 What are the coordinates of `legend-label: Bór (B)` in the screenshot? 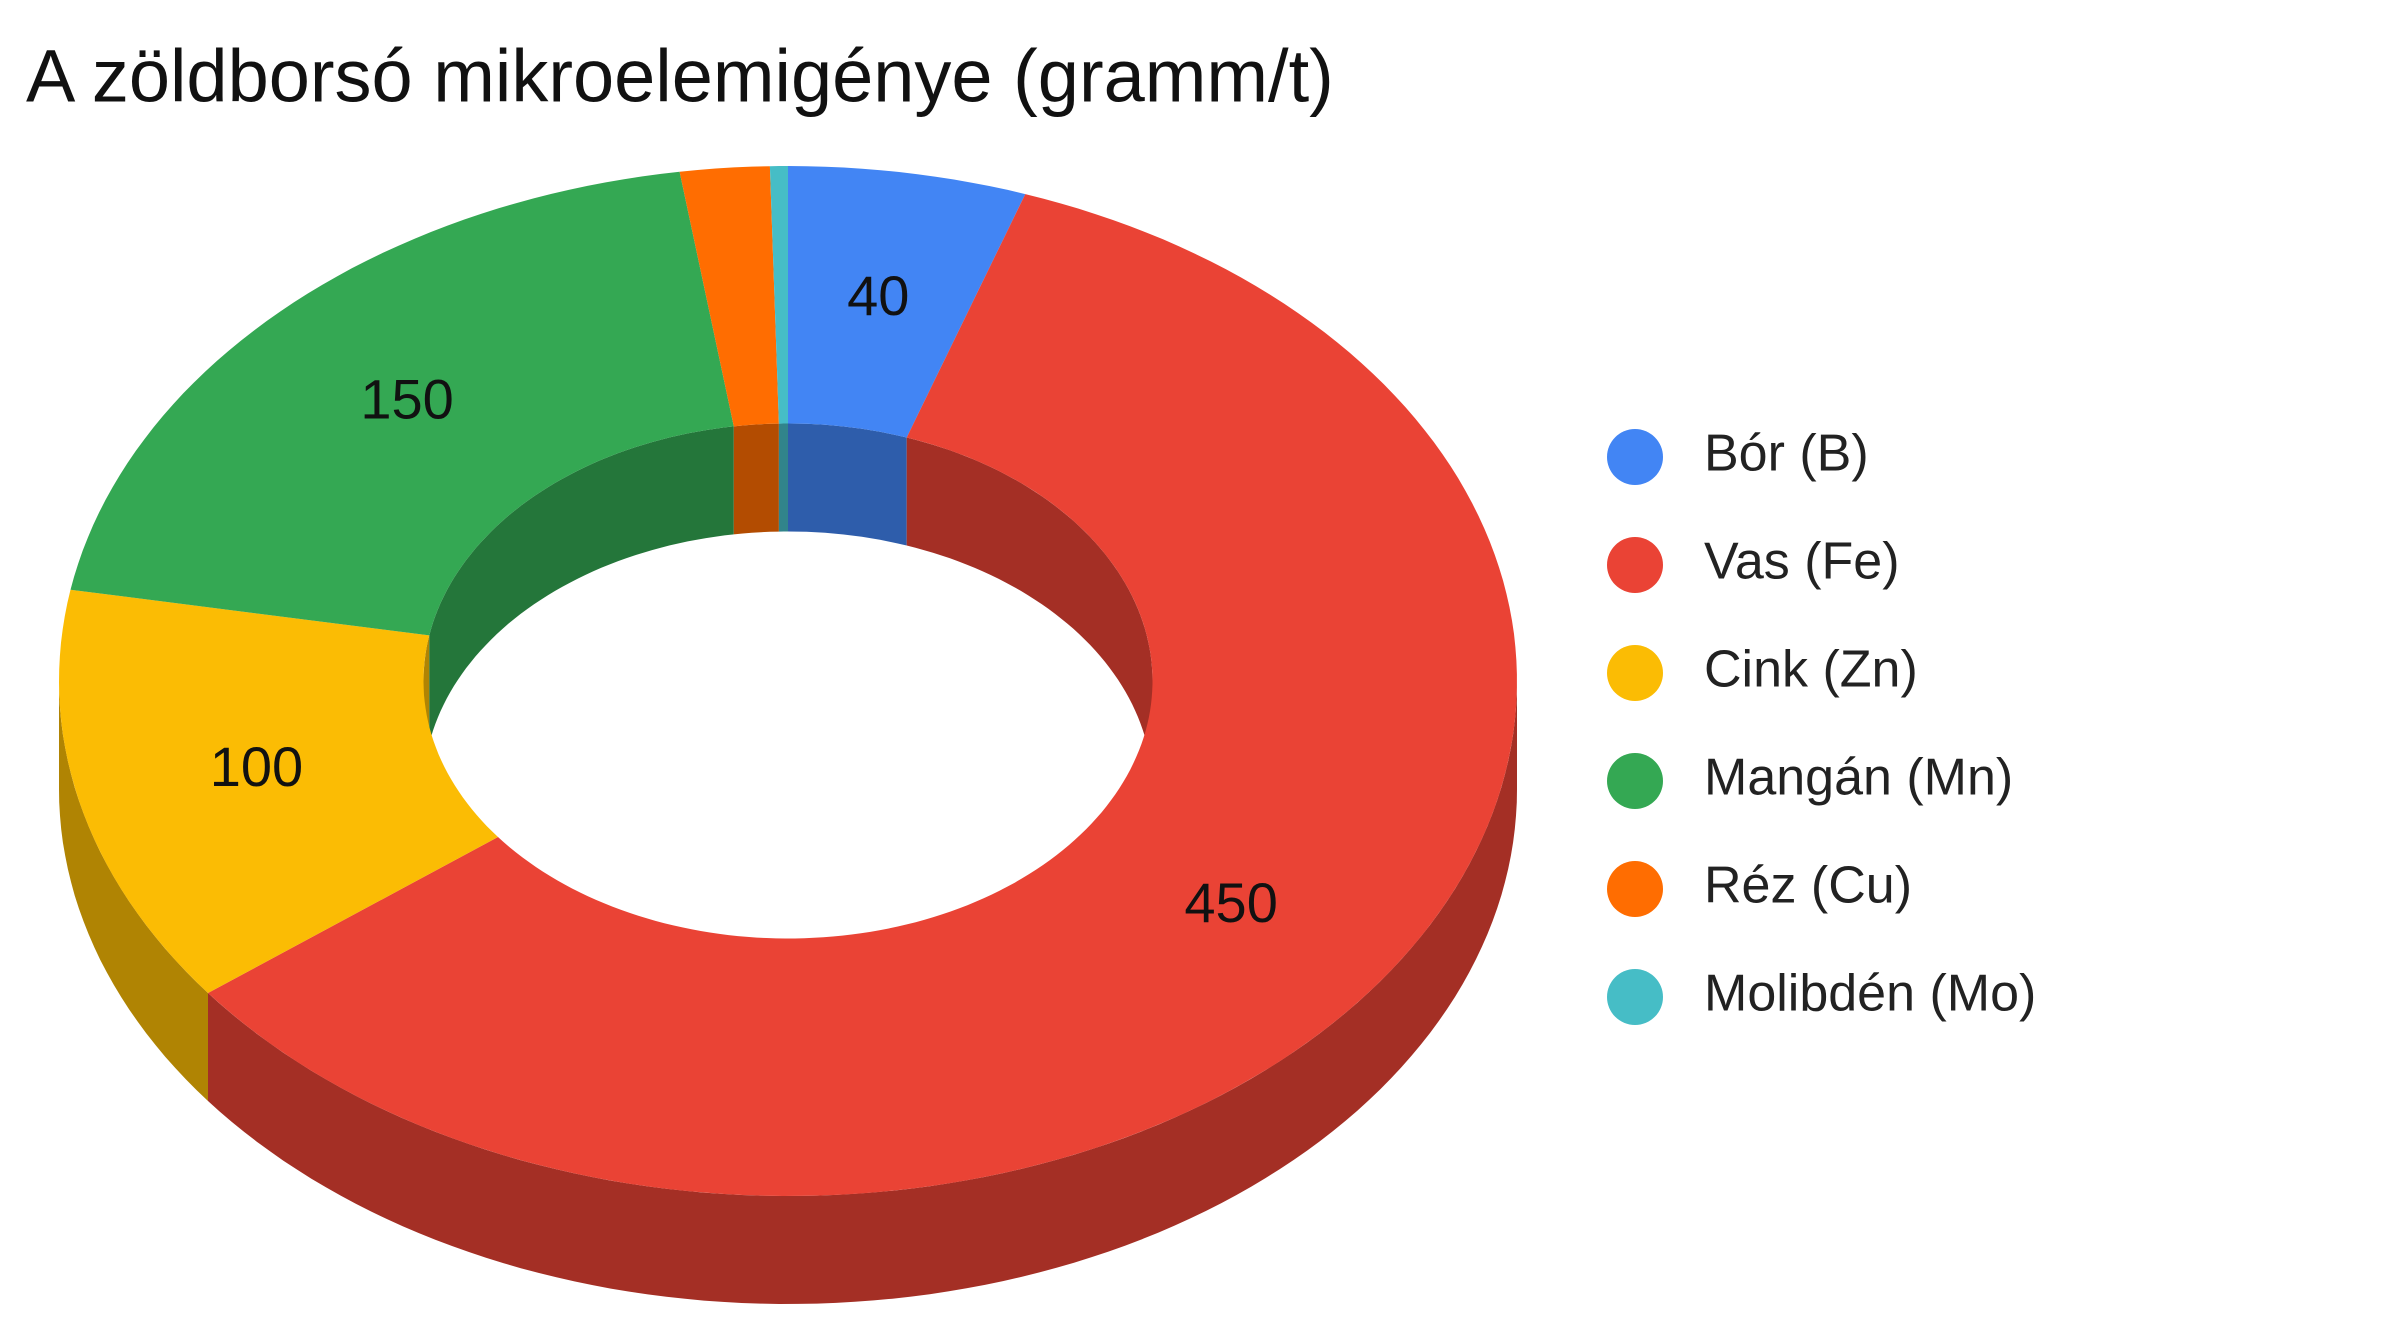 It's located at (1786, 454).